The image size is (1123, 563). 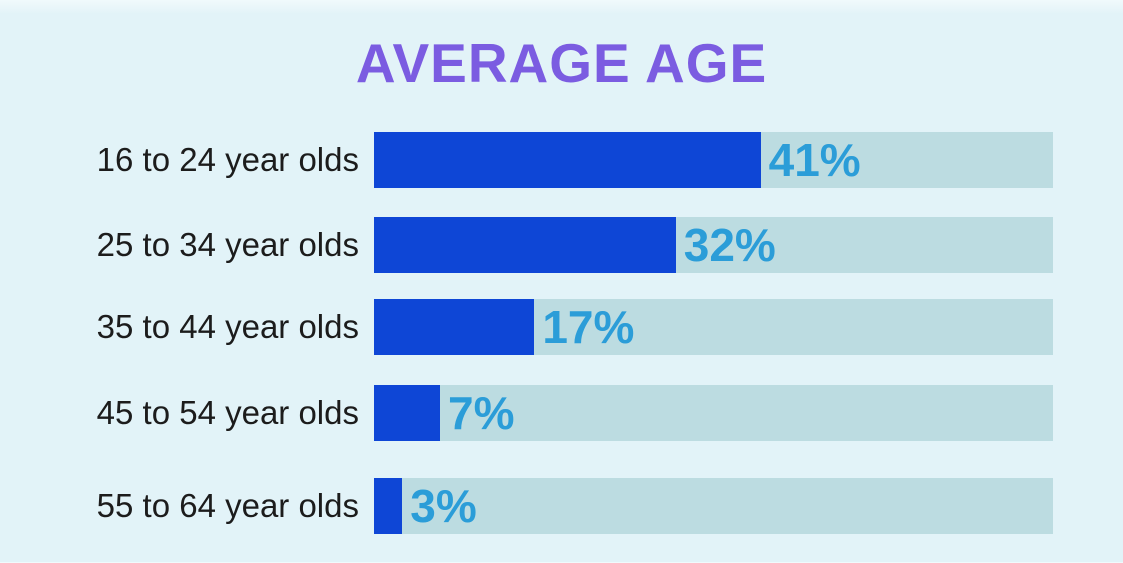 I want to click on value-label: 41%, so click(x=814, y=160).